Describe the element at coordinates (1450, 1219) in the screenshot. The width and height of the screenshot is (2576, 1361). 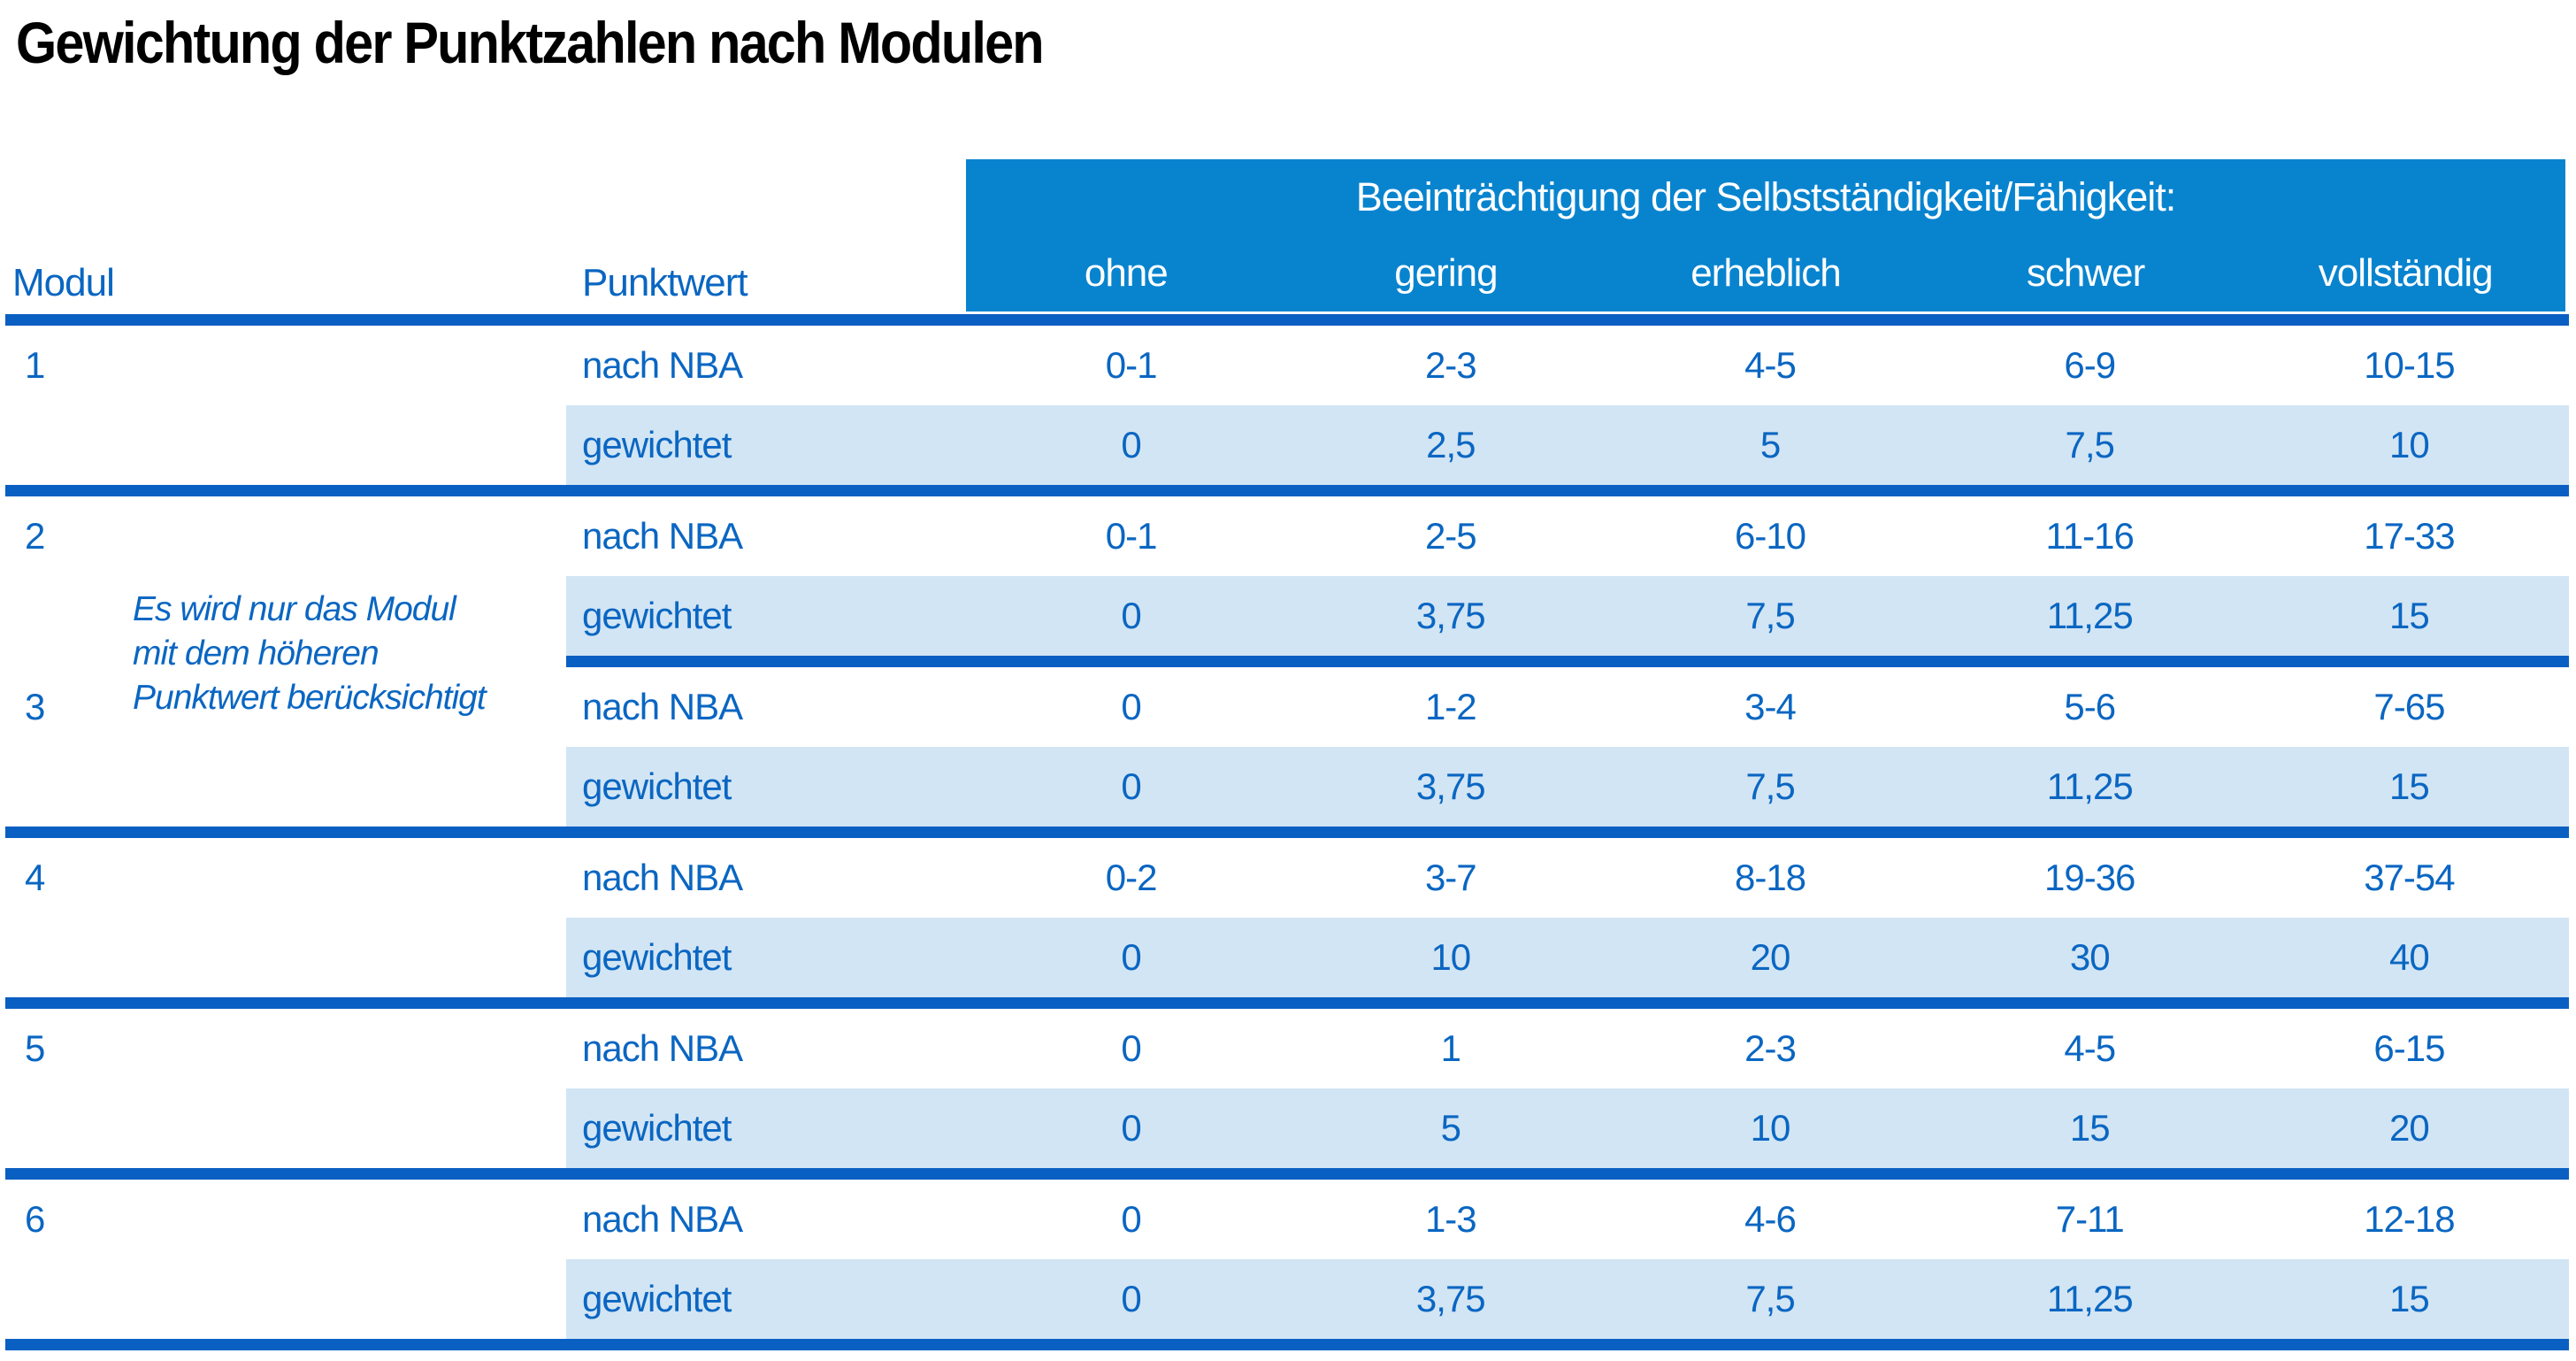
I see `value-cell: 1-3` at that location.